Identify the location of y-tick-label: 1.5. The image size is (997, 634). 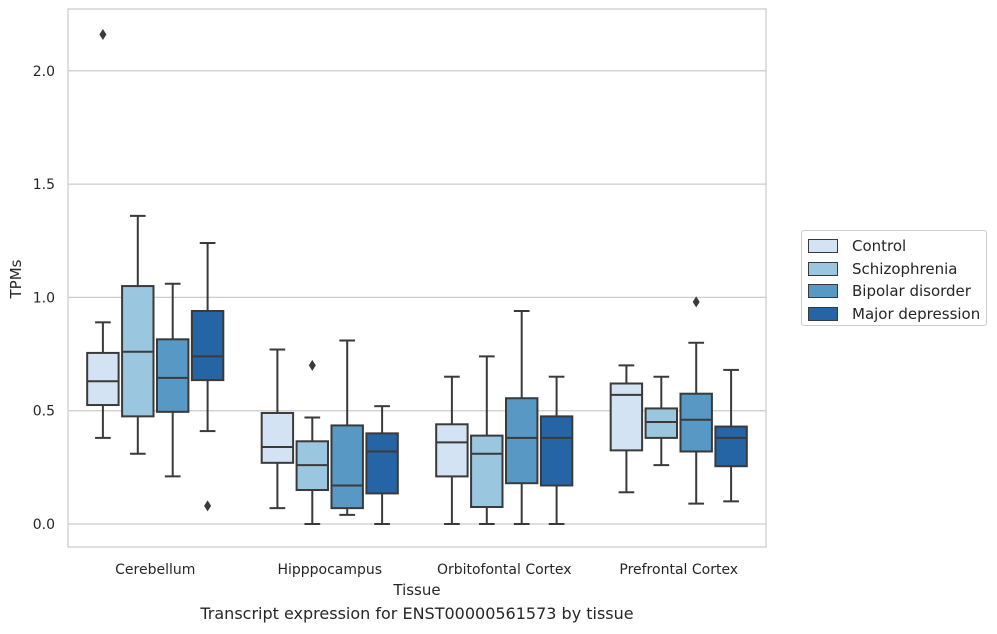
(44, 185).